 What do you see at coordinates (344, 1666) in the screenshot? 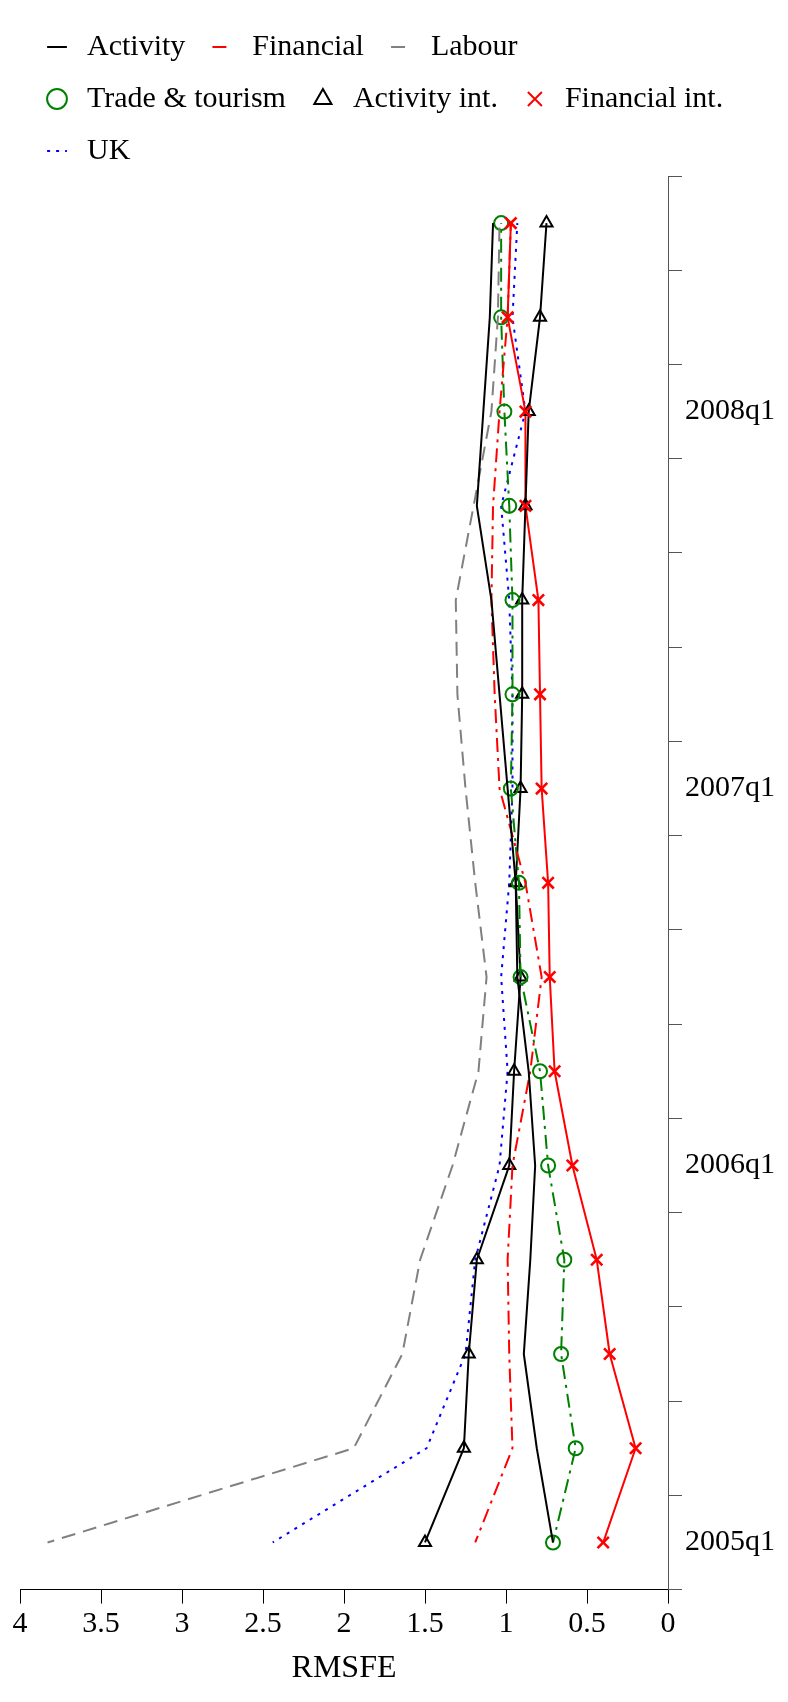
I see `x-axis-title: RMSFE` at bounding box center [344, 1666].